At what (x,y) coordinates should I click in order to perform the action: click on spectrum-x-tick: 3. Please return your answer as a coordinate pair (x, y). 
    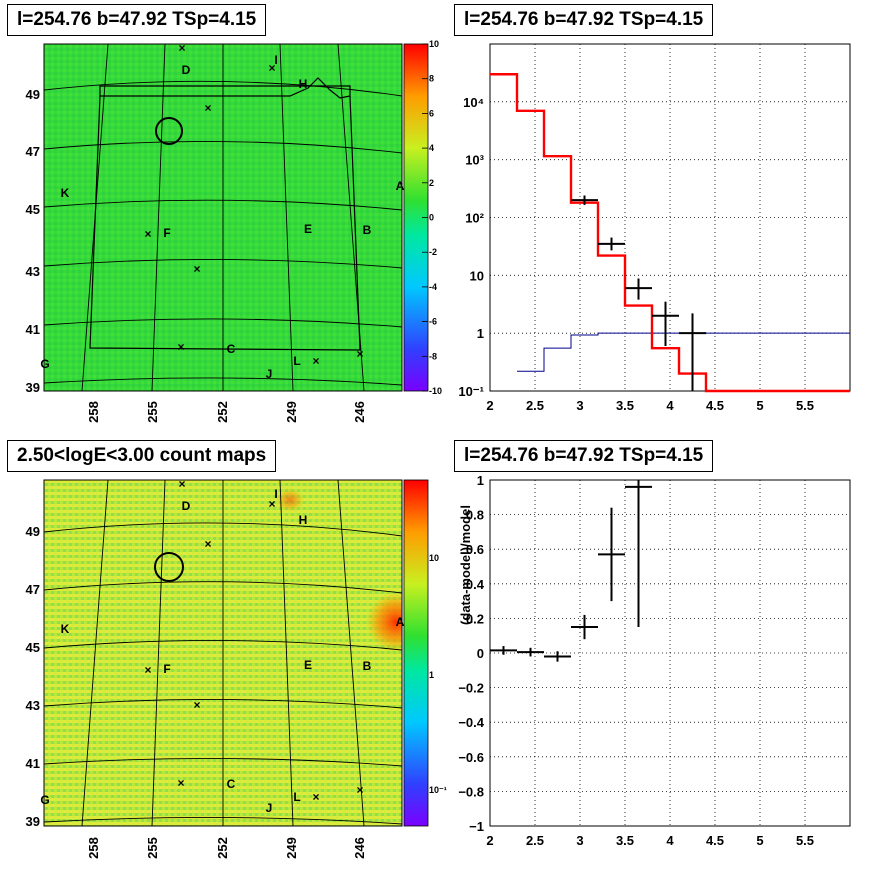
    Looking at the image, I should click on (579, 405).